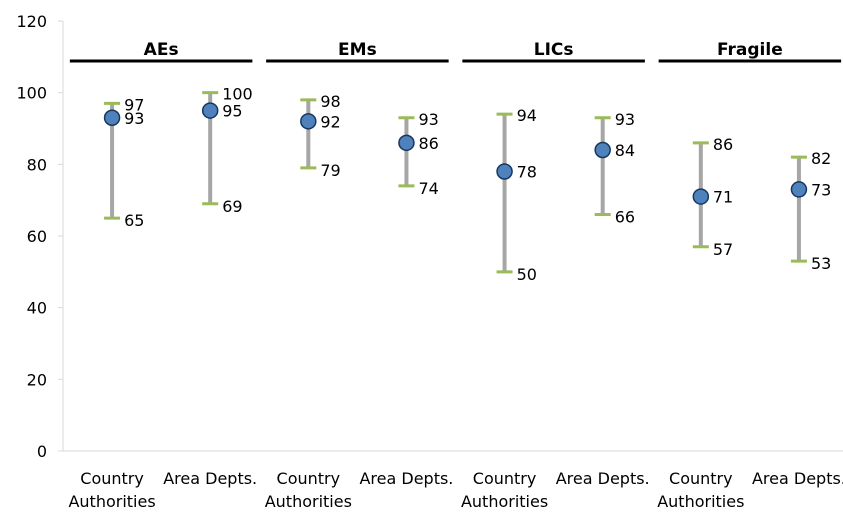 The image size is (843, 515). Describe the element at coordinates (723, 144) in the screenshot. I see `high-value-label: 86` at that location.